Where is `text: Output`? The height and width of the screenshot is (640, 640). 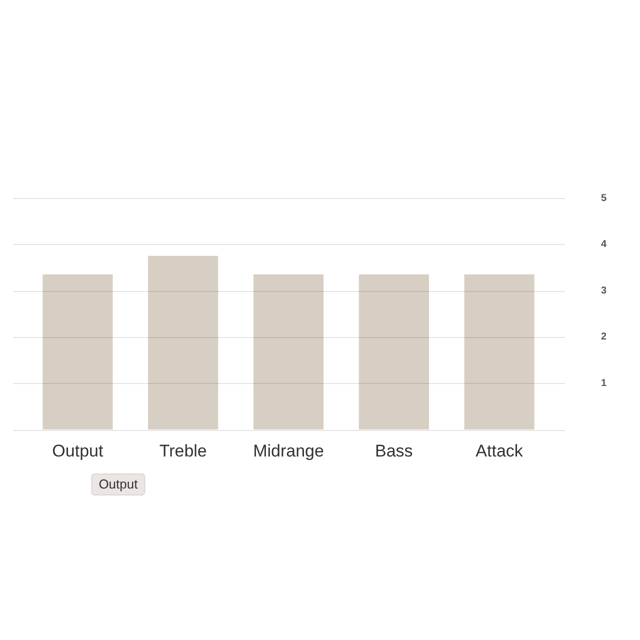
text: Output is located at coordinates (118, 484).